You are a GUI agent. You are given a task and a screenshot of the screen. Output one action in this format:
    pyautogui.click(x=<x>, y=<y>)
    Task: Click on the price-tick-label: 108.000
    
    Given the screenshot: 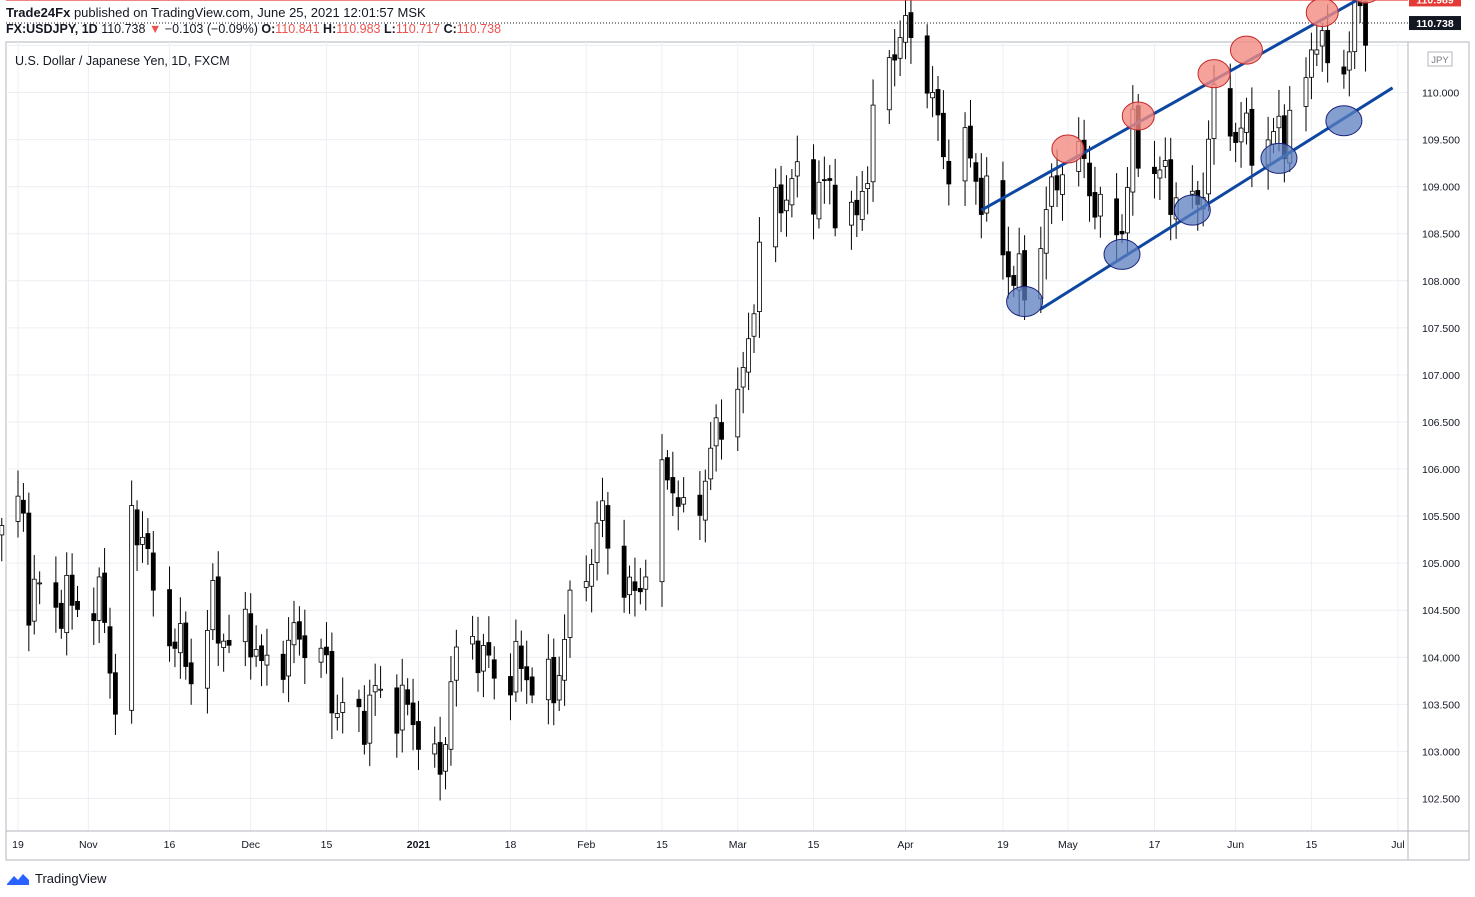 What is the action you would take?
    pyautogui.click(x=1441, y=282)
    